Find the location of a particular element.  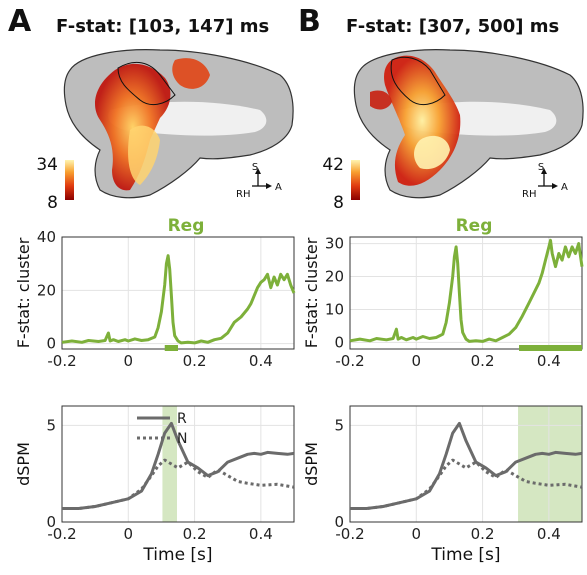

panel1-chart1-xtick-label-0: -0.2 is located at coordinates (349, 534).